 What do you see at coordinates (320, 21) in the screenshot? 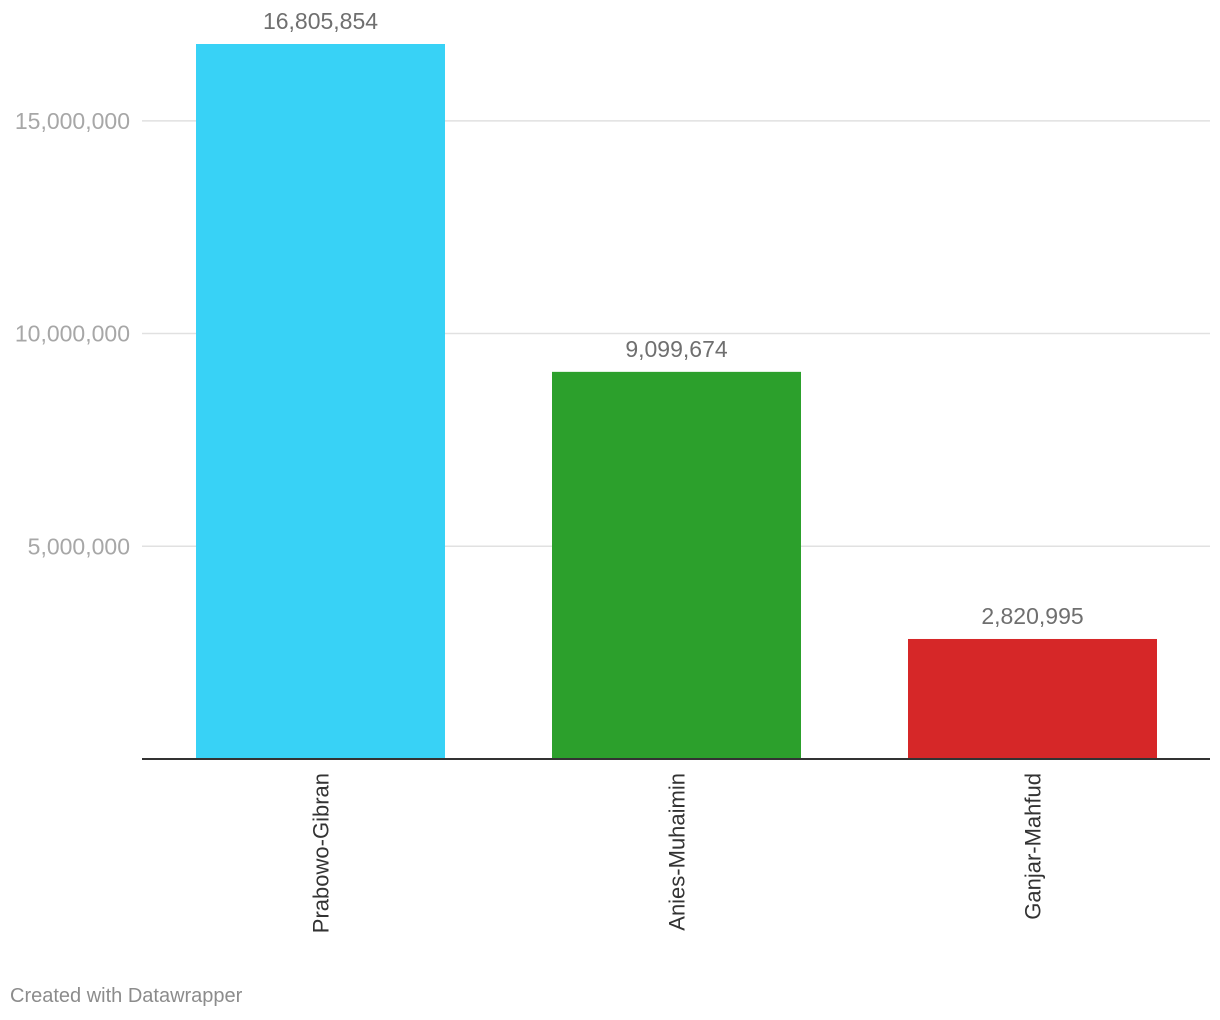
I see `bar-value-label: 16,805,854` at bounding box center [320, 21].